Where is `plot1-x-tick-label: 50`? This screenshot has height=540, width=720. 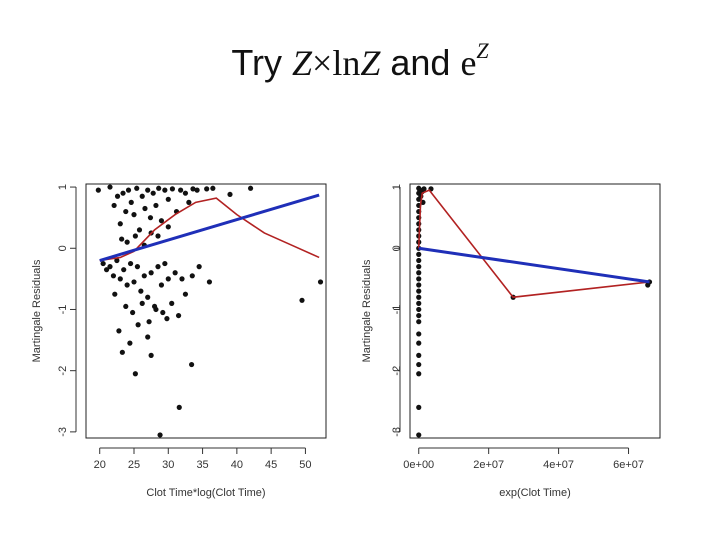 plot1-x-tick-label: 50 is located at coordinates (305, 465).